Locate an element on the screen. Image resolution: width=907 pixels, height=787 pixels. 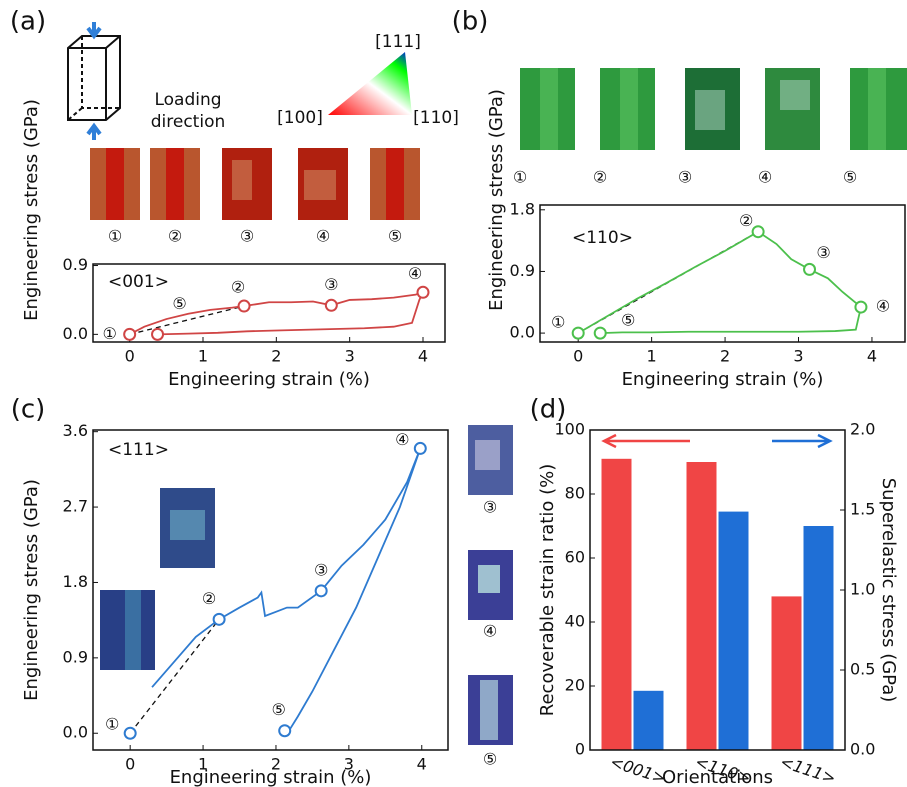
load-arrows is located at coordinates (94, 81).